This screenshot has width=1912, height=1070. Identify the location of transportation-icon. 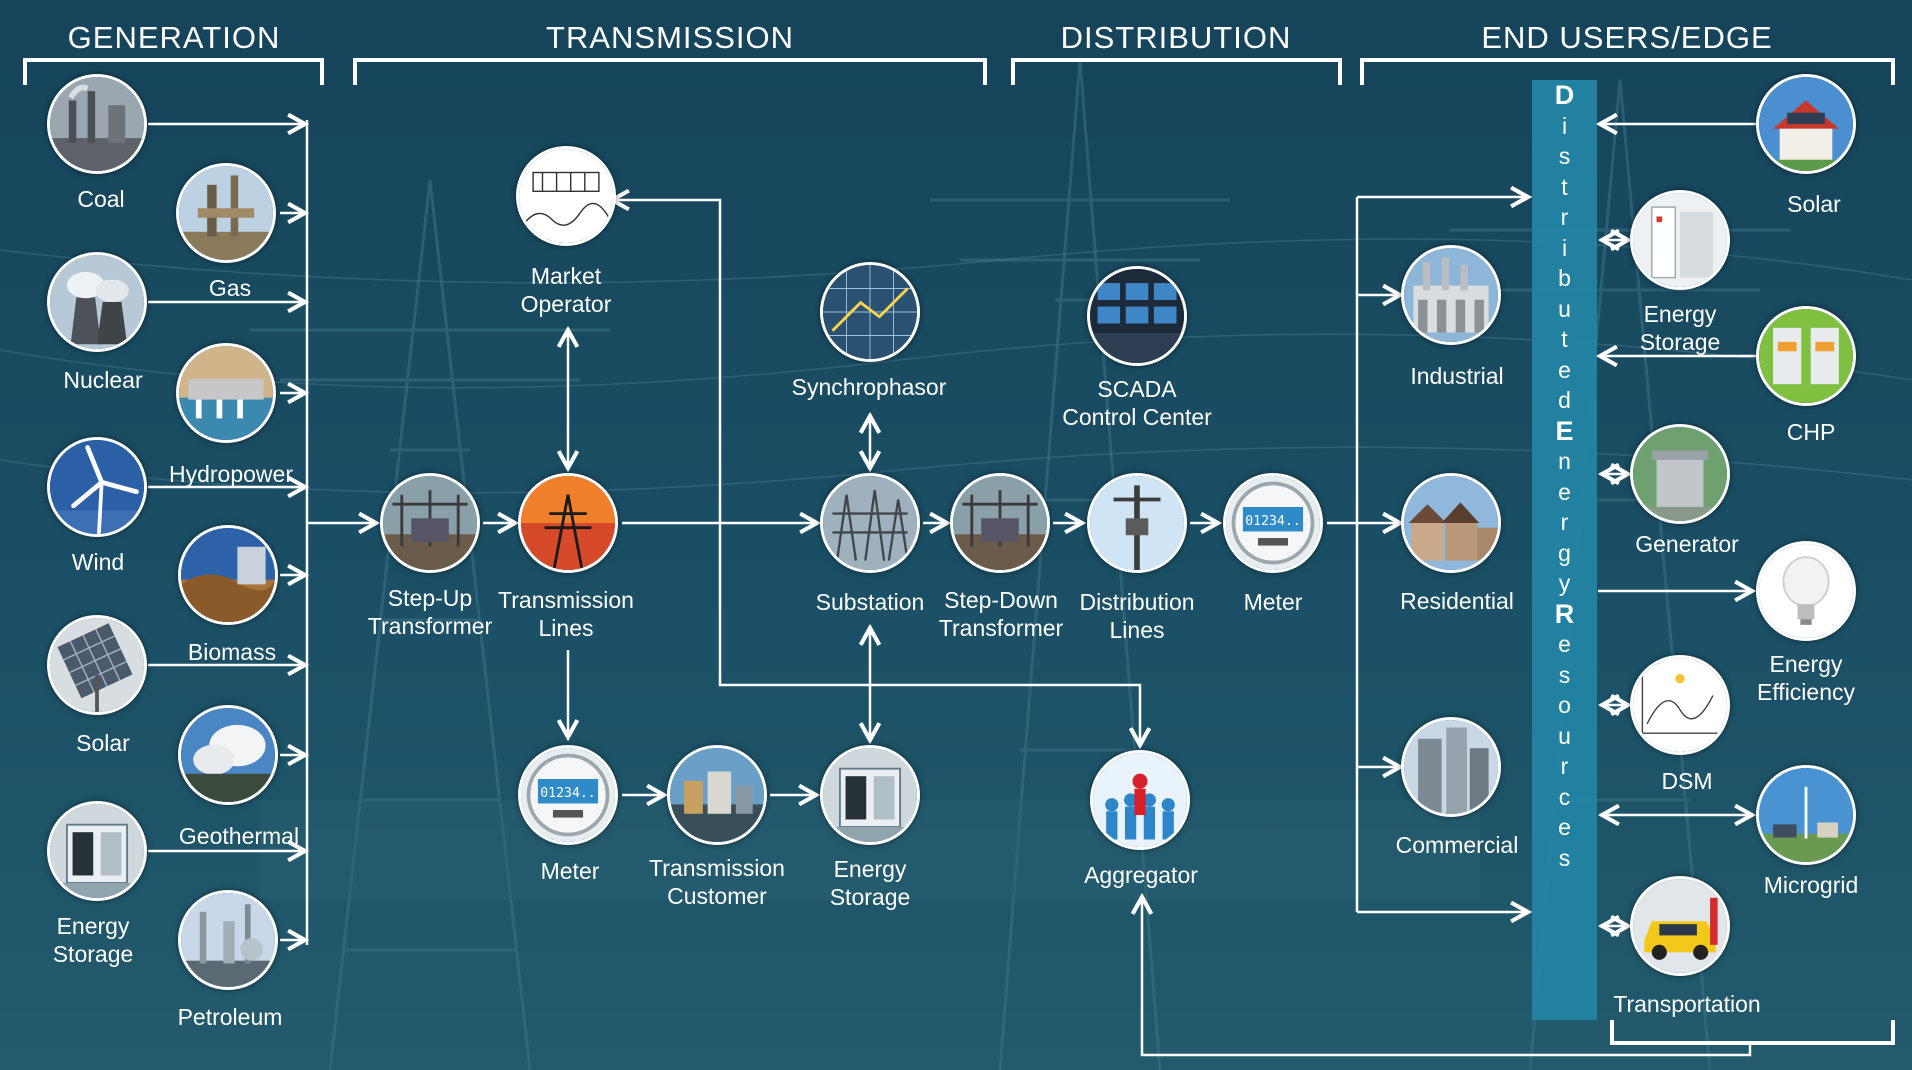
(1680, 926).